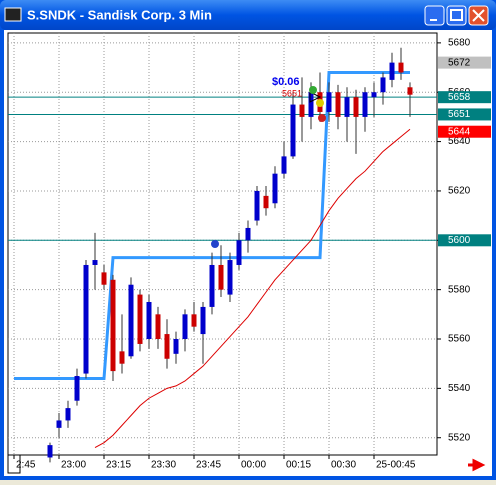  I want to click on y-tick-label: 5620, so click(459, 191).